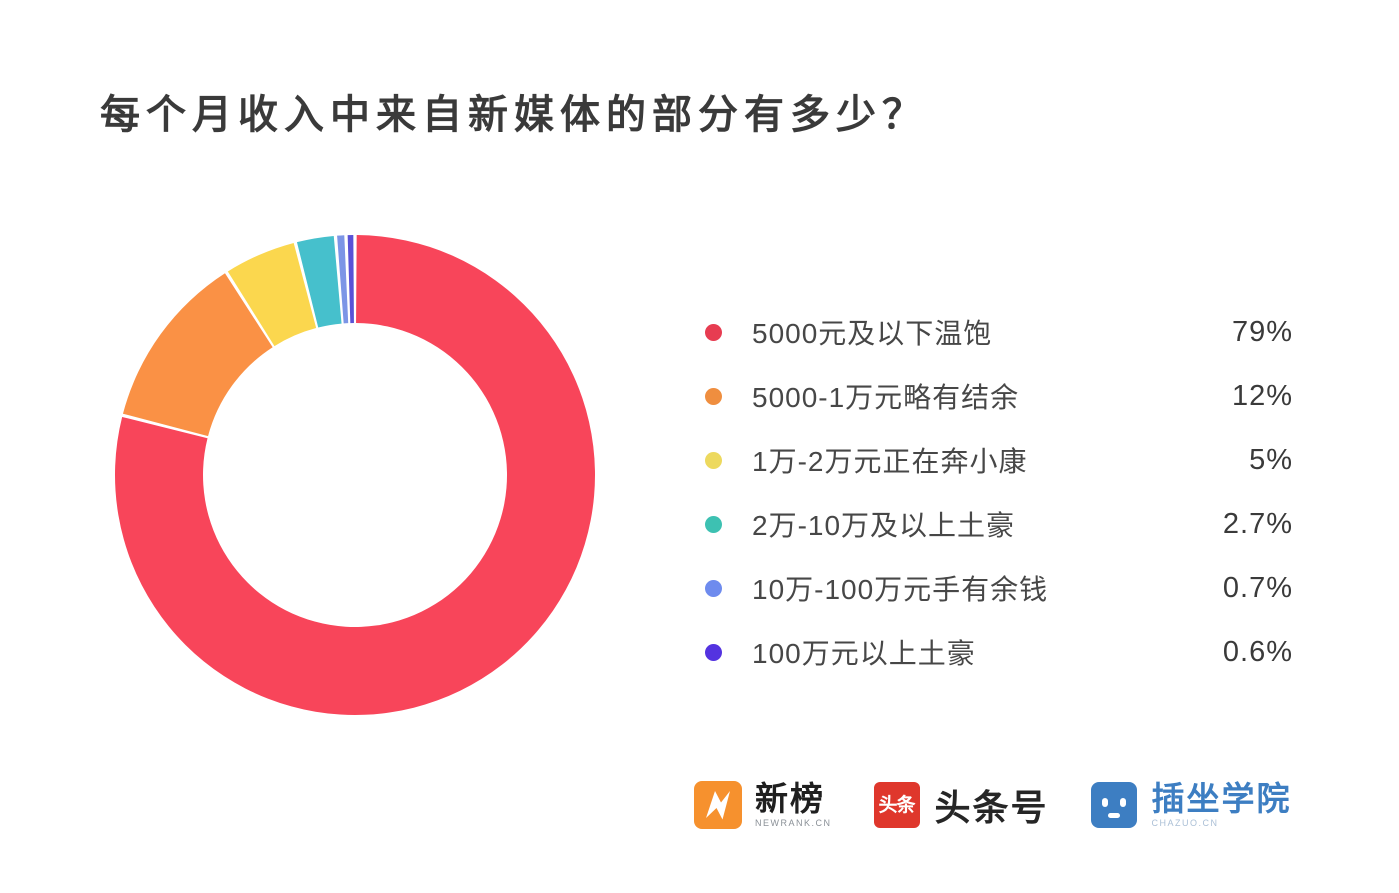 Image resolution: width=1399 pixels, height=893 pixels. I want to click on toutiao-icon: 头条, so click(896, 805).